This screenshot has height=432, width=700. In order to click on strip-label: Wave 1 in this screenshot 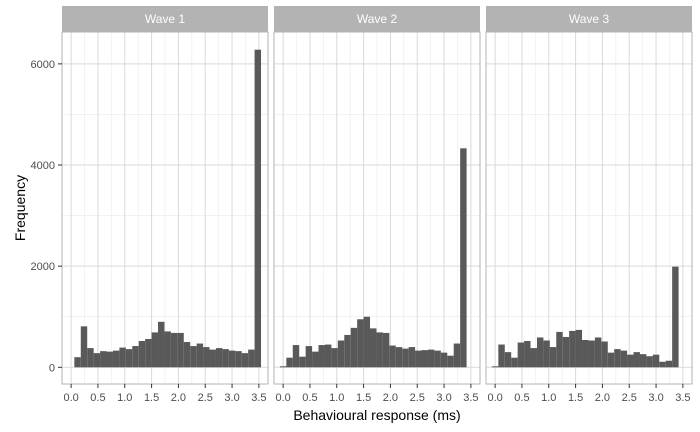, I will do `click(165, 19)`.